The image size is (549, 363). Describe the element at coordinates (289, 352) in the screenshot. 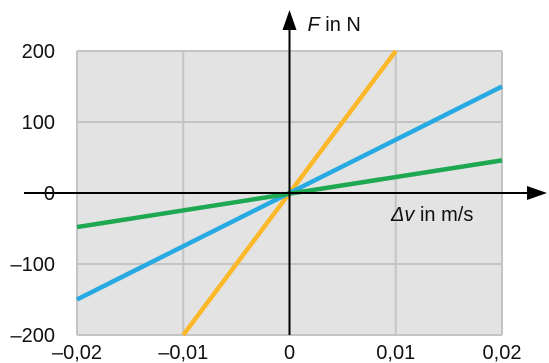

I see `x-tick-label: 0` at that location.